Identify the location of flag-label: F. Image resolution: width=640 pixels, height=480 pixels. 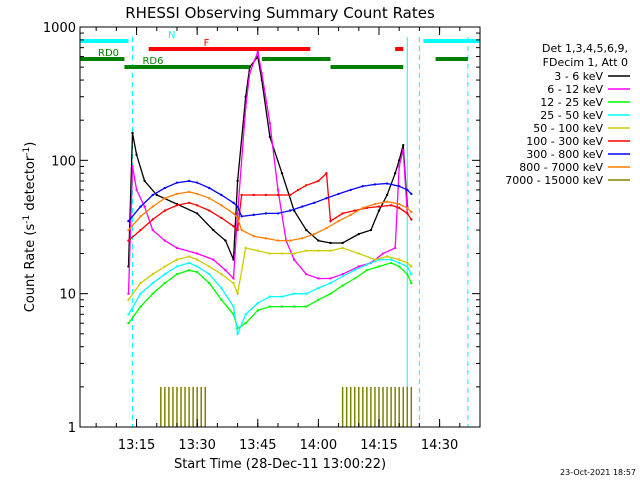
(207, 43).